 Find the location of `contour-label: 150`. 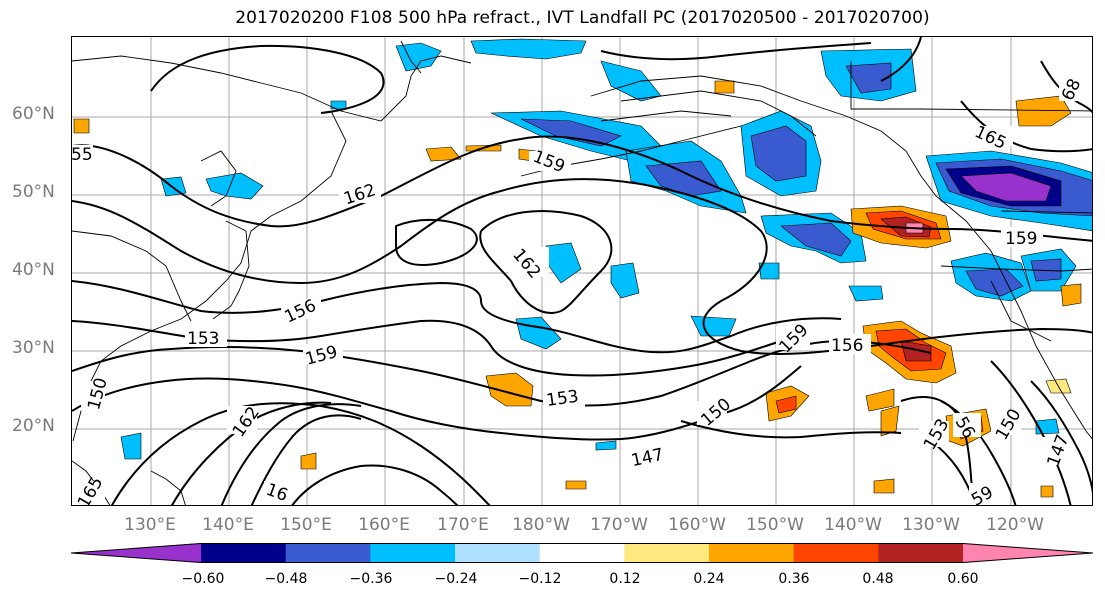

contour-label: 150 is located at coordinates (716, 412).